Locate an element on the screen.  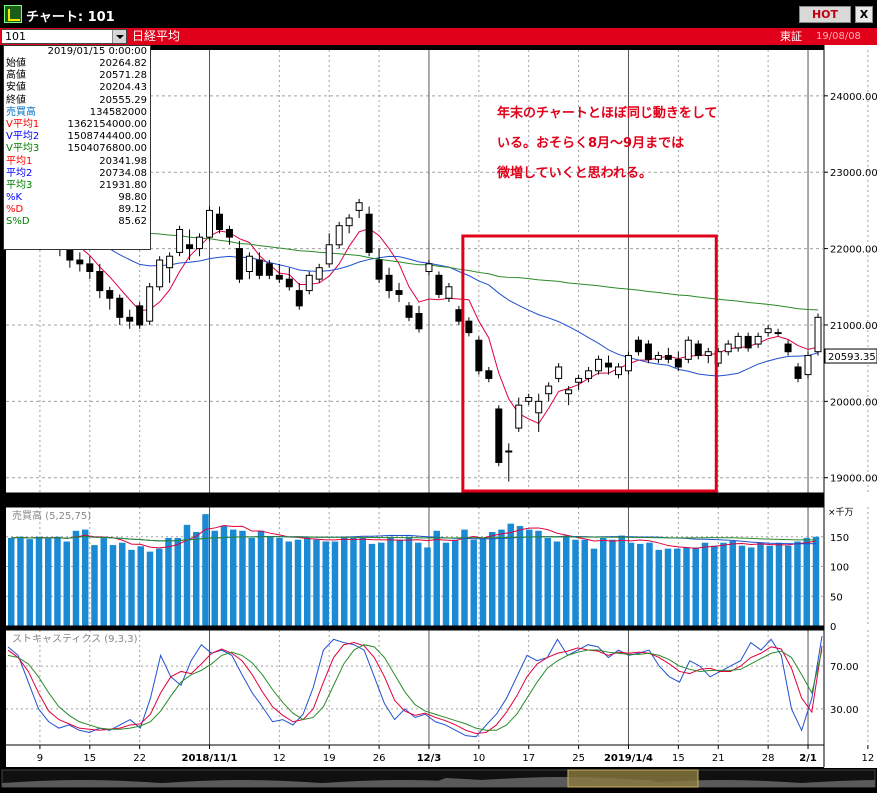
info-value: 1362154000.00 is located at coordinates (107, 124).